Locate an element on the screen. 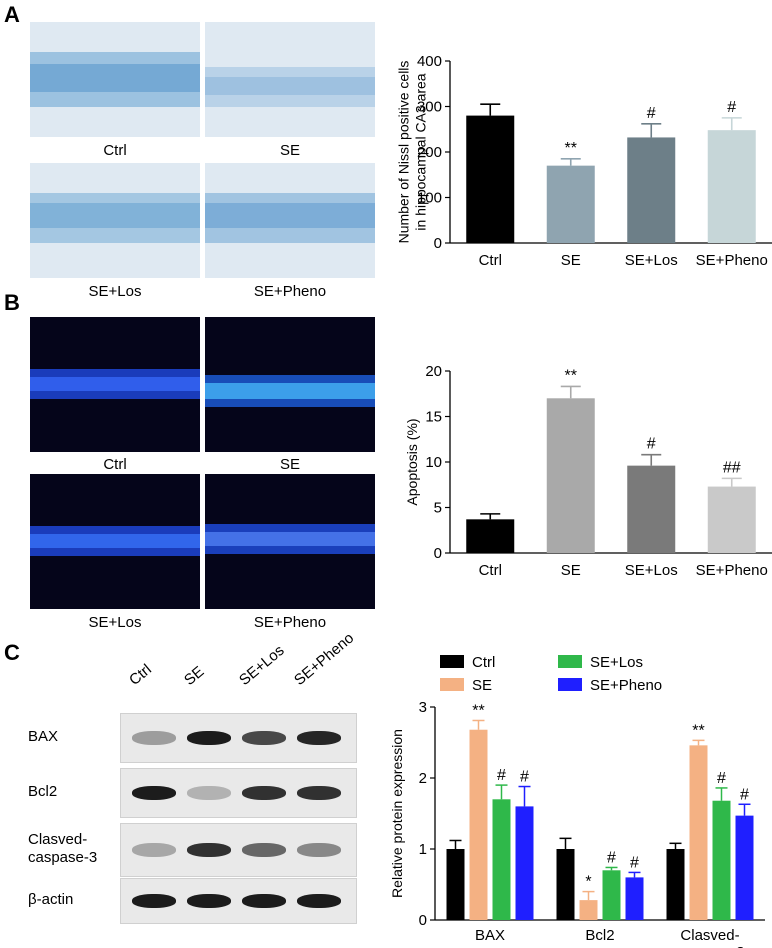  tunel-caption-se-pheno: SE+Pheno is located at coordinates (290, 622).